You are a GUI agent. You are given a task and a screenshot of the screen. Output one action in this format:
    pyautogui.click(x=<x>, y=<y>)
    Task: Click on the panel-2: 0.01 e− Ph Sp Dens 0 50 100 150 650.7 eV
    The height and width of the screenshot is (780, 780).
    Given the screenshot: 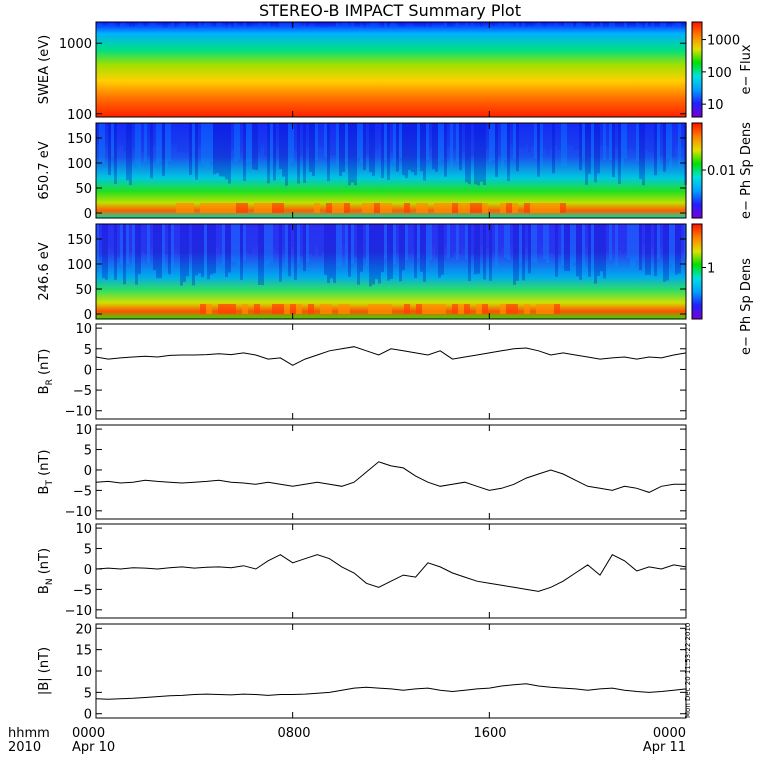 What is the action you would take?
    pyautogui.click(x=395, y=172)
    